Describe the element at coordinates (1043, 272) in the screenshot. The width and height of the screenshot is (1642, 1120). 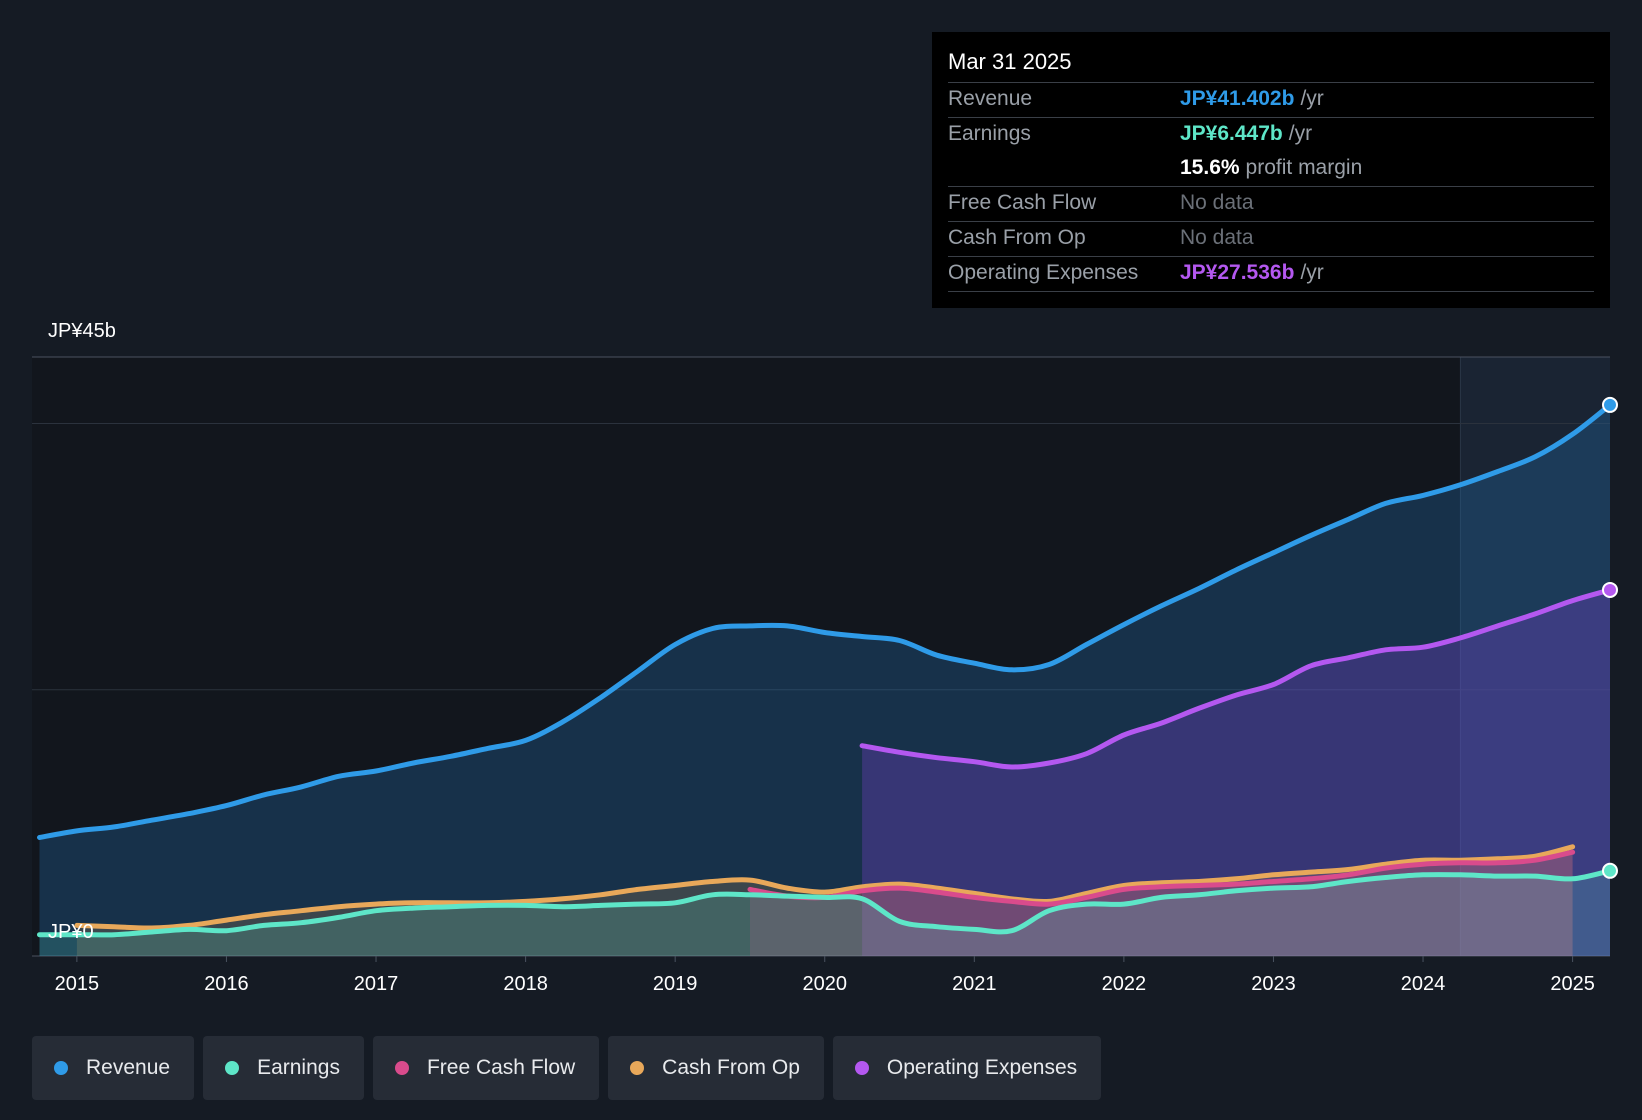
I see `tooltip-label: Operating Expenses` at that location.